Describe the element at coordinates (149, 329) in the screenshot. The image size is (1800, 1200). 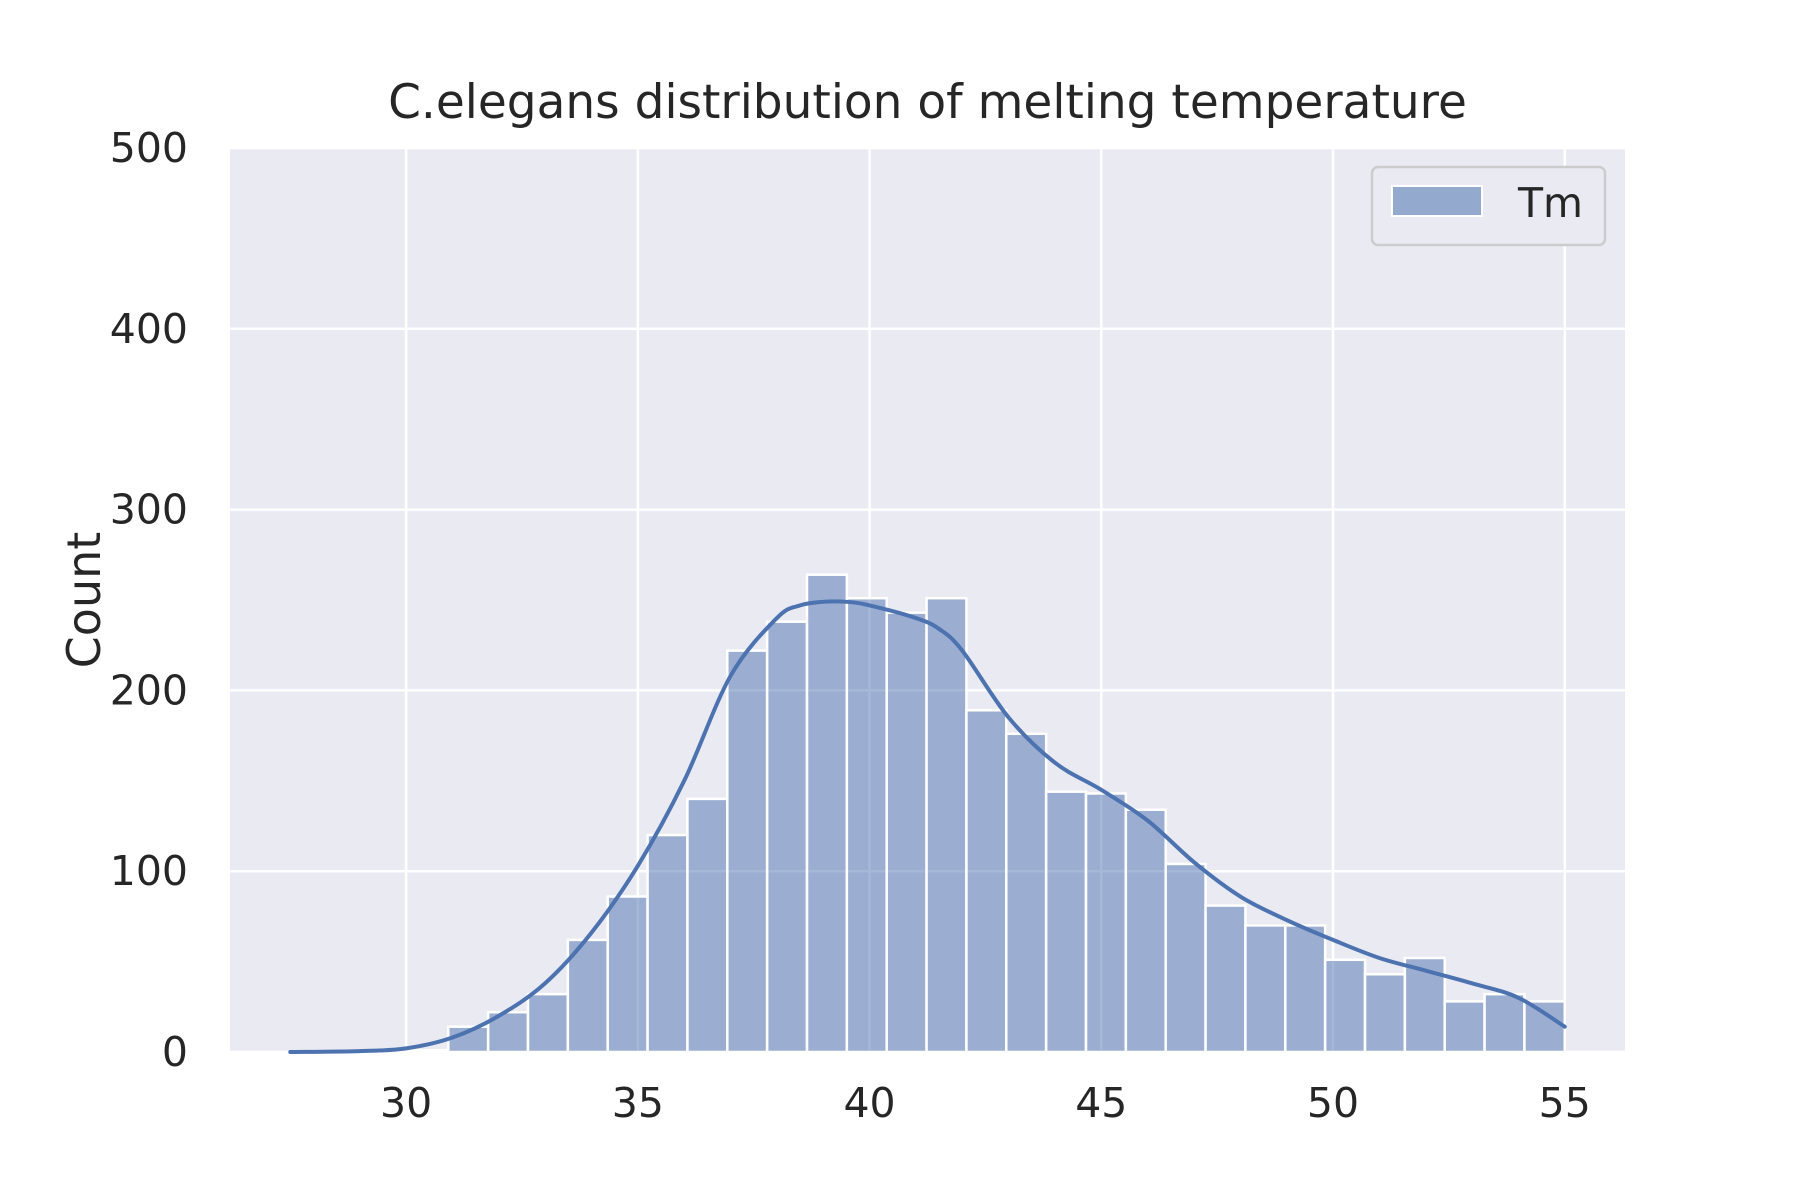
I see `y-tick-label: 400` at that location.